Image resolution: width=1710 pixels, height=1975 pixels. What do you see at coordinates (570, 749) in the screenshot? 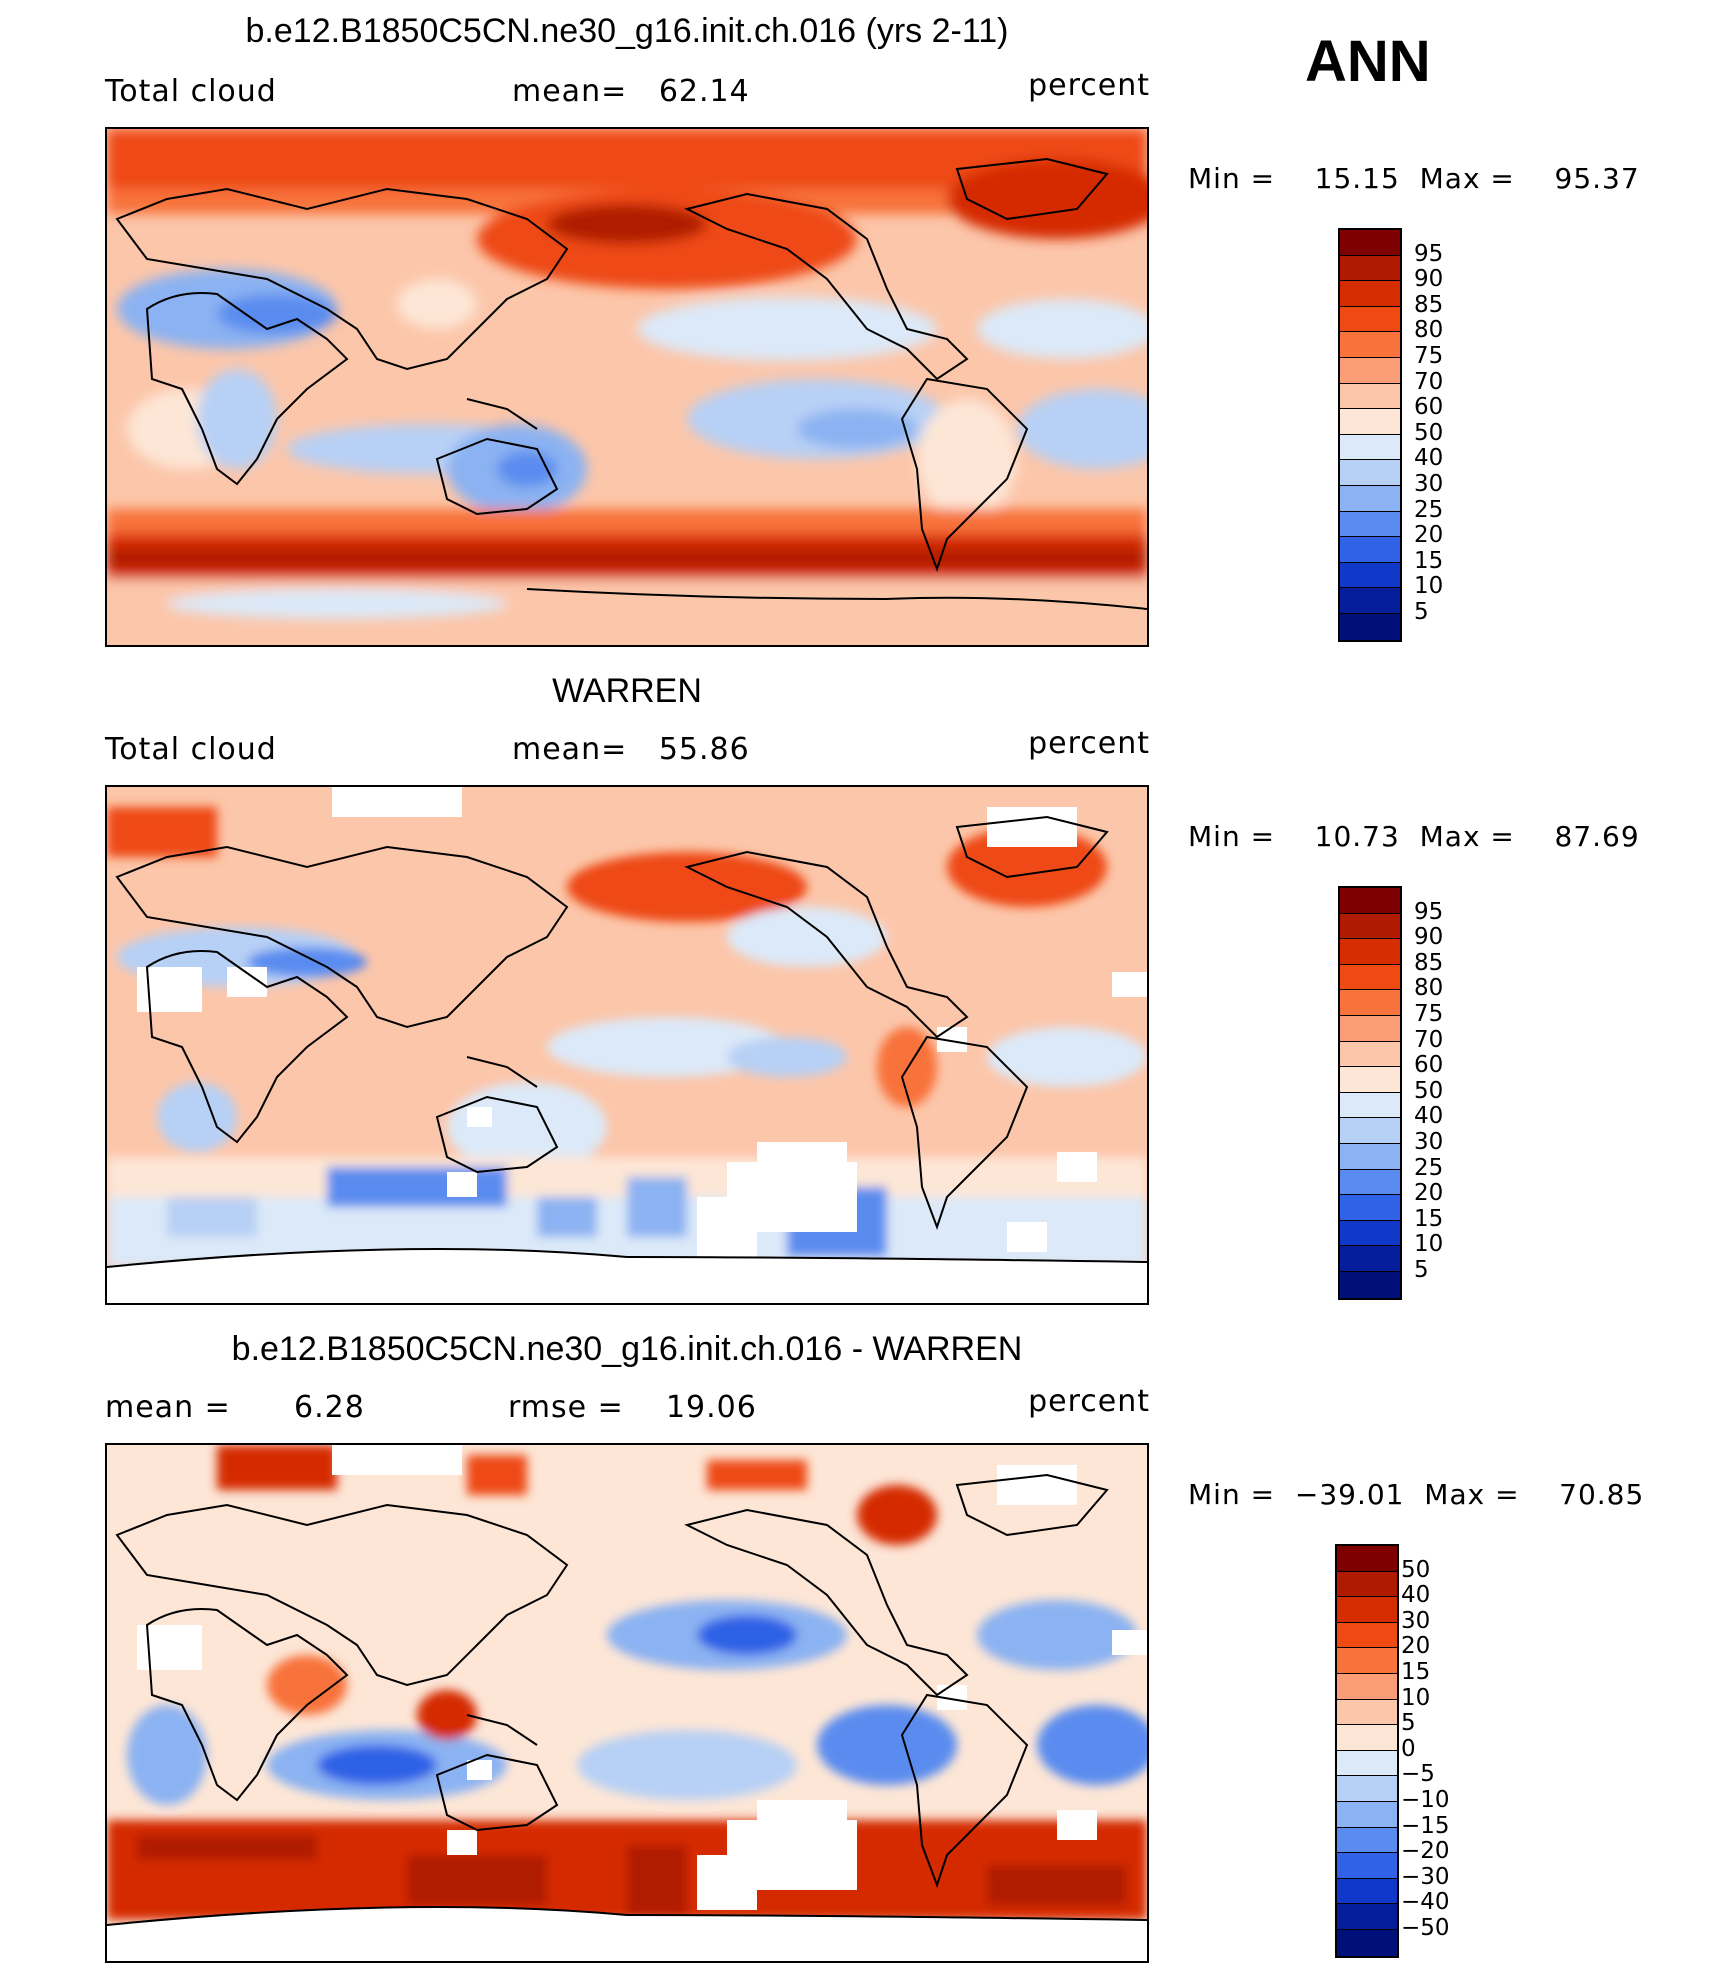
I see `panel-2-mean-label: mean=` at bounding box center [570, 749].